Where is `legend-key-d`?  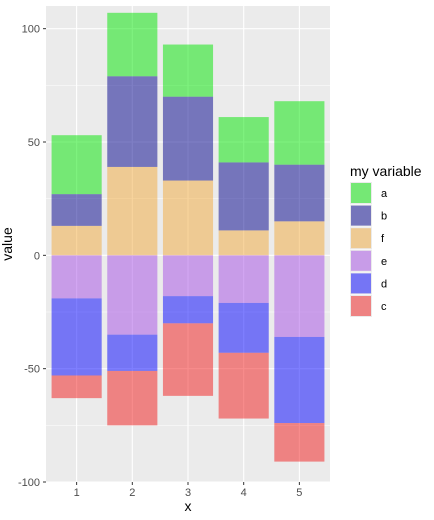
legend-key-d is located at coordinates (361, 283).